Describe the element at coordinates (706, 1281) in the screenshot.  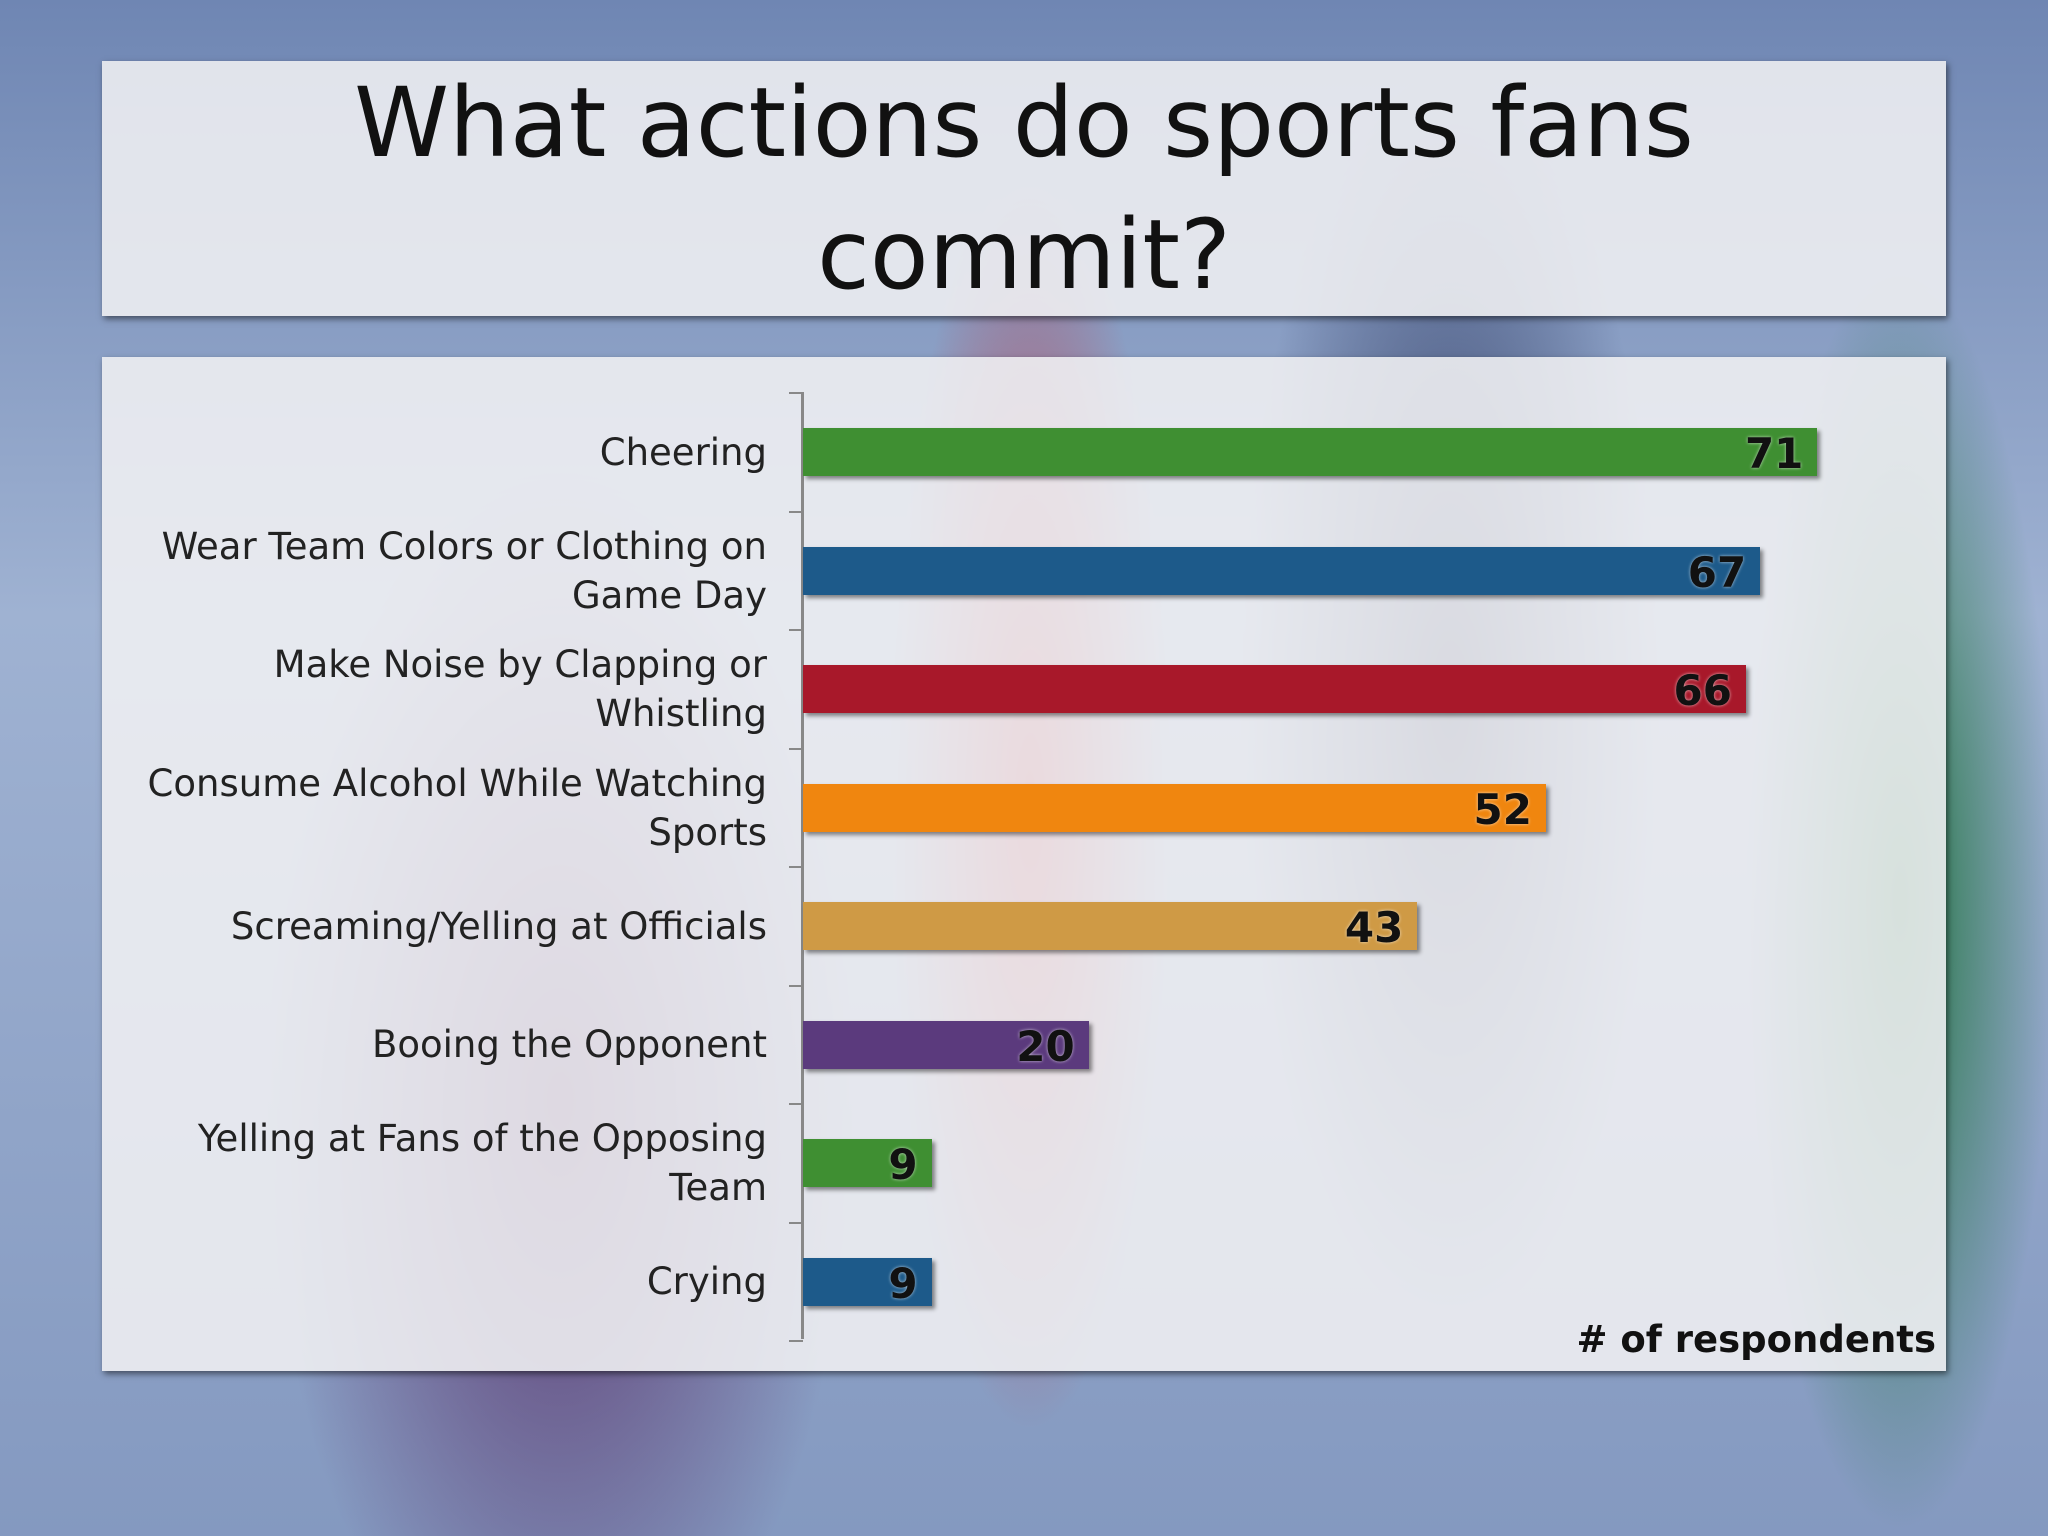
I see `y-tick-label: Crying` at that location.